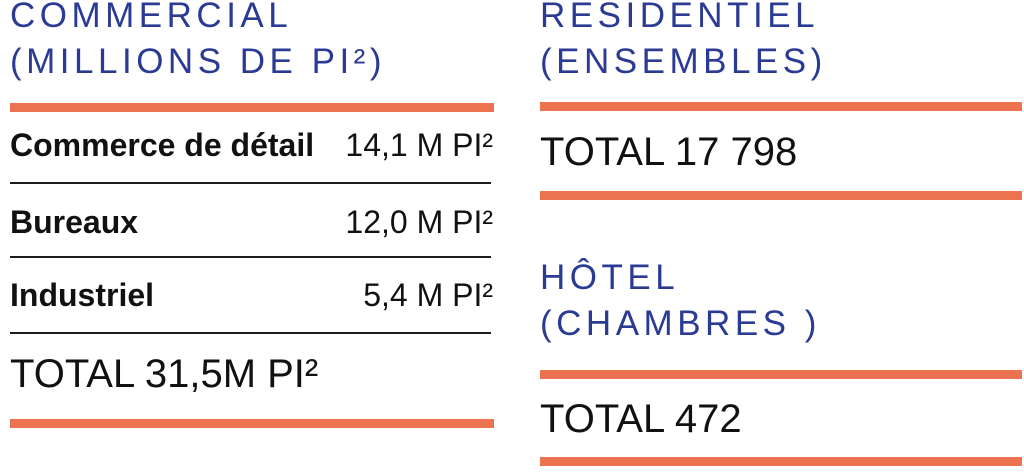  Describe the element at coordinates (419, 145) in the screenshot. I see `row-value: 14,1 M PI²` at that location.